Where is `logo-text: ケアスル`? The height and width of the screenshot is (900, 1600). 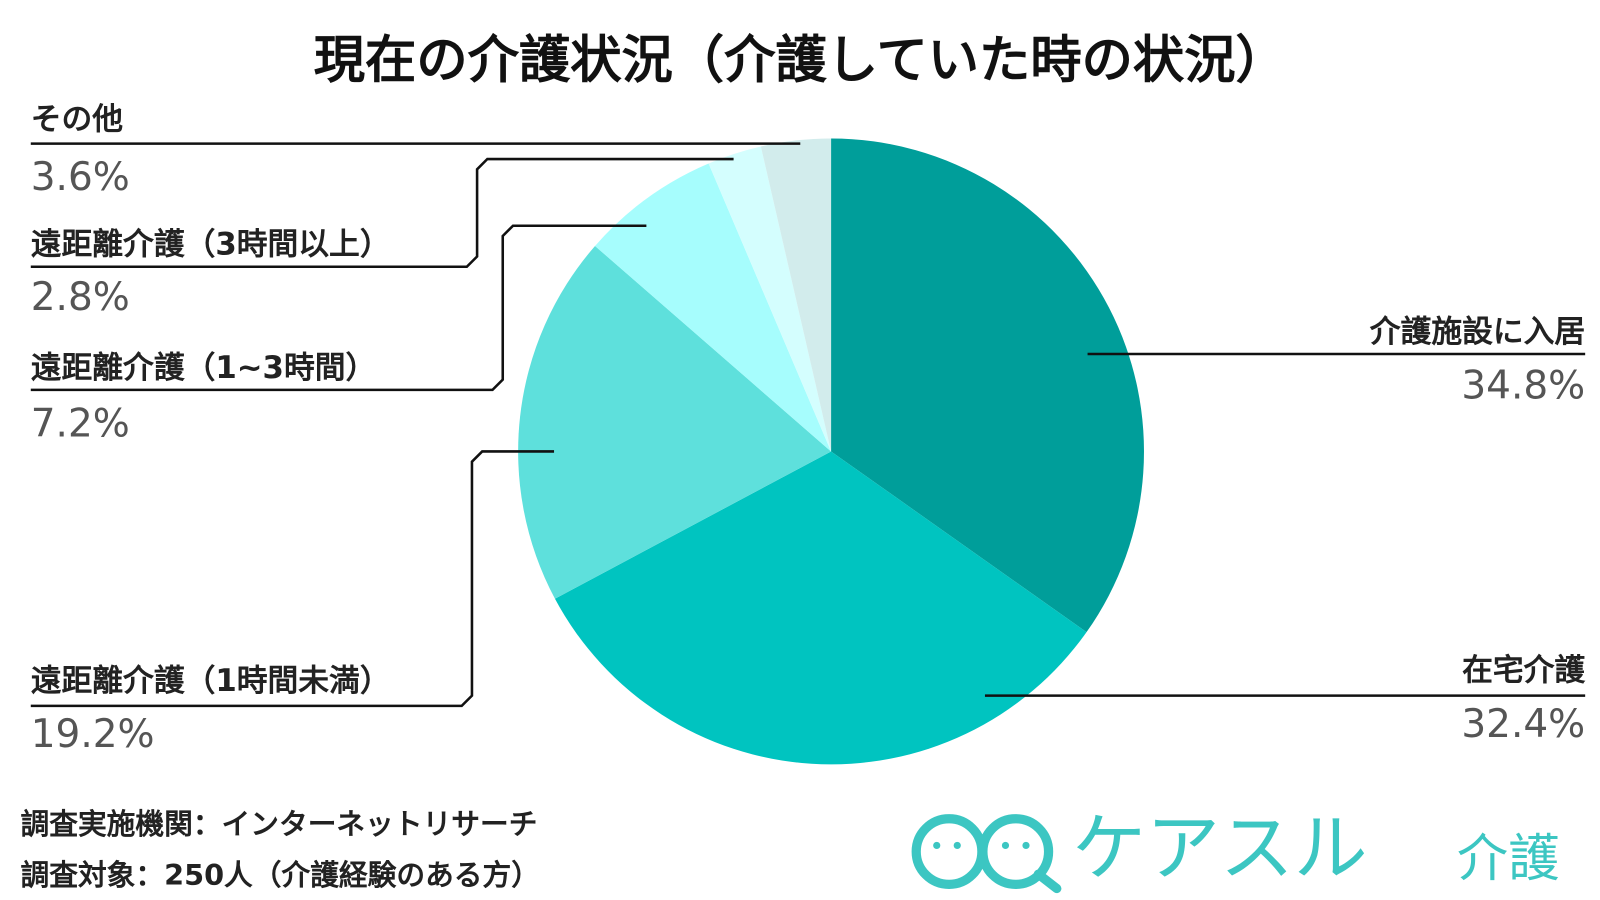 logo-text: ケアスル is located at coordinates (1219, 849).